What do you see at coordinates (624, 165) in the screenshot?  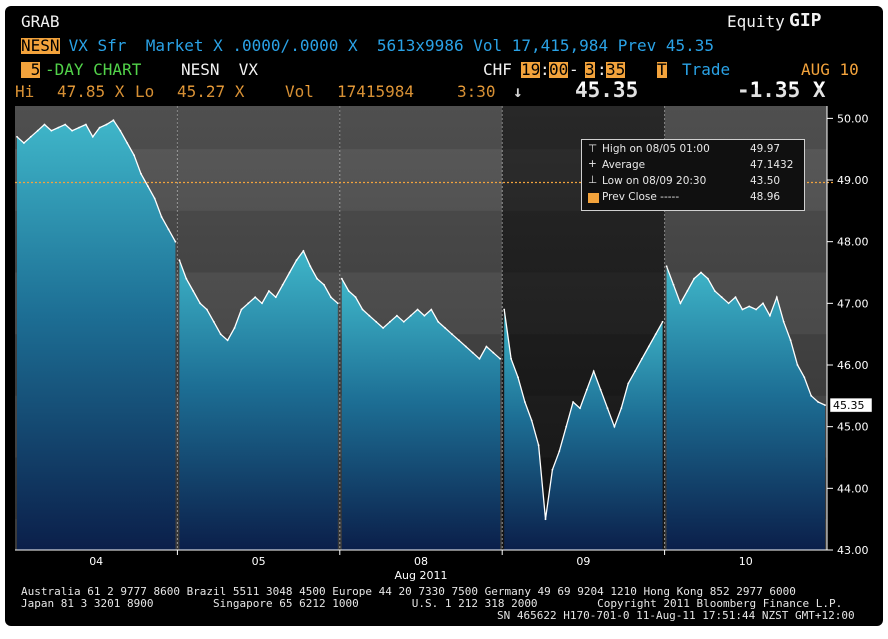 I see `legend-average: Average` at bounding box center [624, 165].